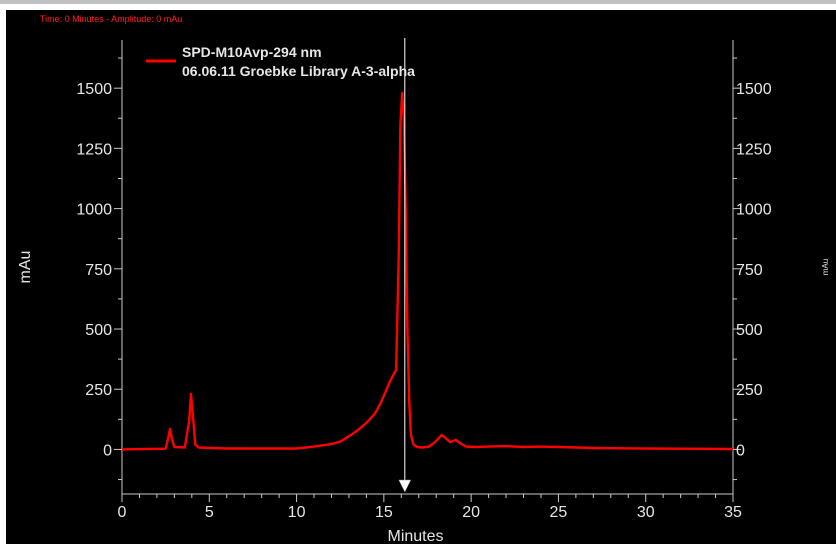 This screenshot has width=836, height=544. Describe the element at coordinates (107, 450) in the screenshot. I see `y-tick-label-left: 0` at that location.